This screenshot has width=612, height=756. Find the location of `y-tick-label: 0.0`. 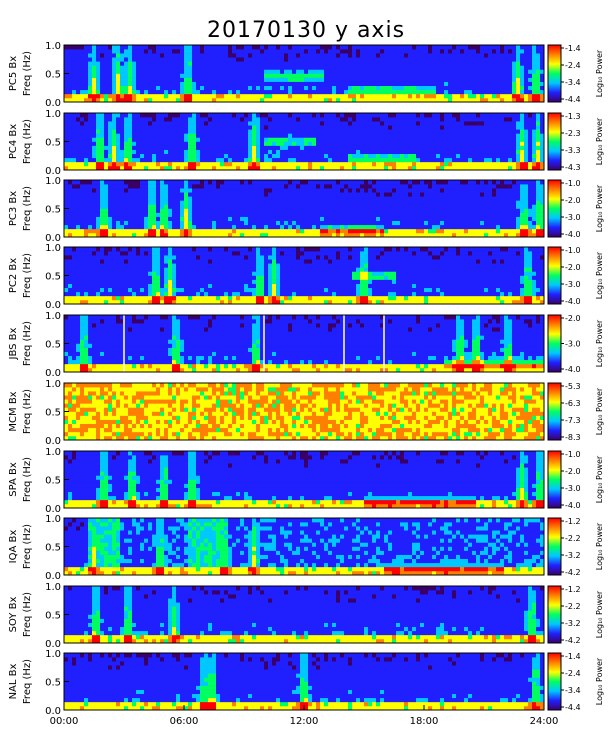

y-tick-label: 0.0 is located at coordinates (53, 171).